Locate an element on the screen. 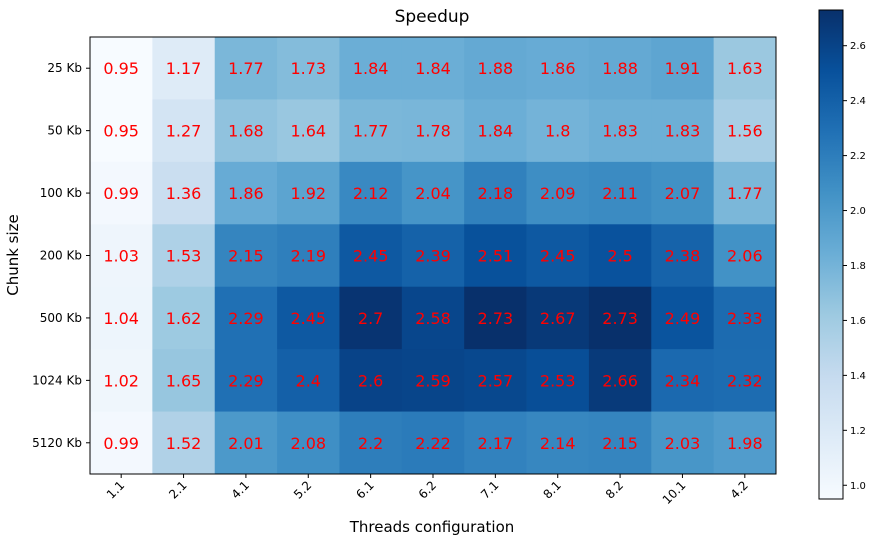  colorbar-ticks: 1.0 1.2 1.4 1.6 1.8 2.0 2.2 2.4 2.6 is located at coordinates (854, 266).